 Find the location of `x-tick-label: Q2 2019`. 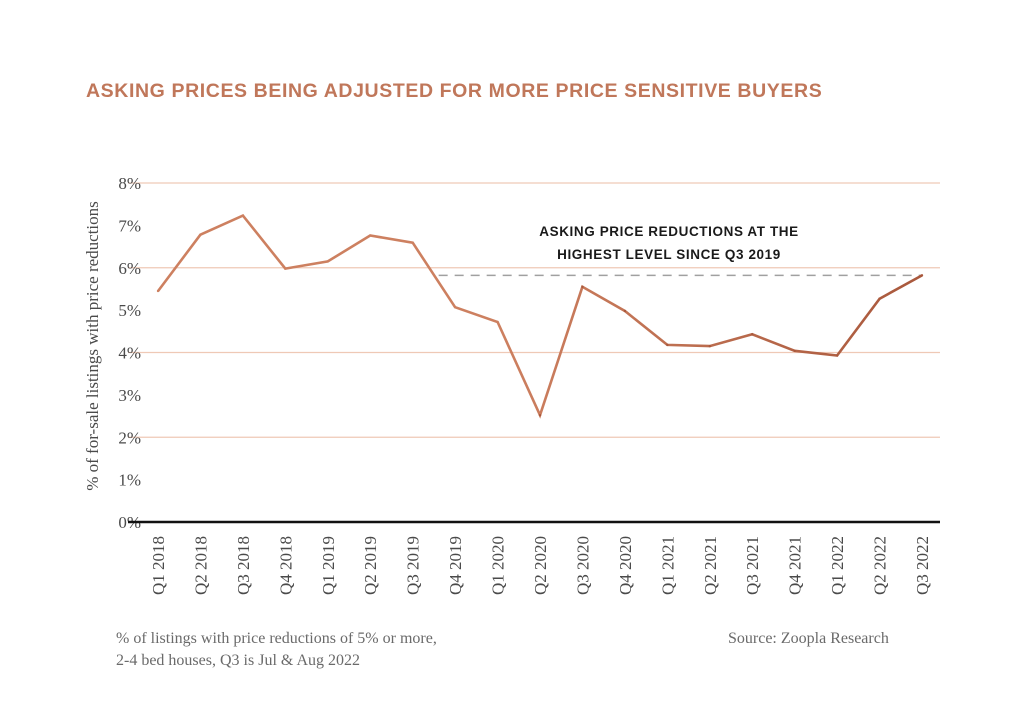

x-tick-label: Q2 2019 is located at coordinates (370, 565).